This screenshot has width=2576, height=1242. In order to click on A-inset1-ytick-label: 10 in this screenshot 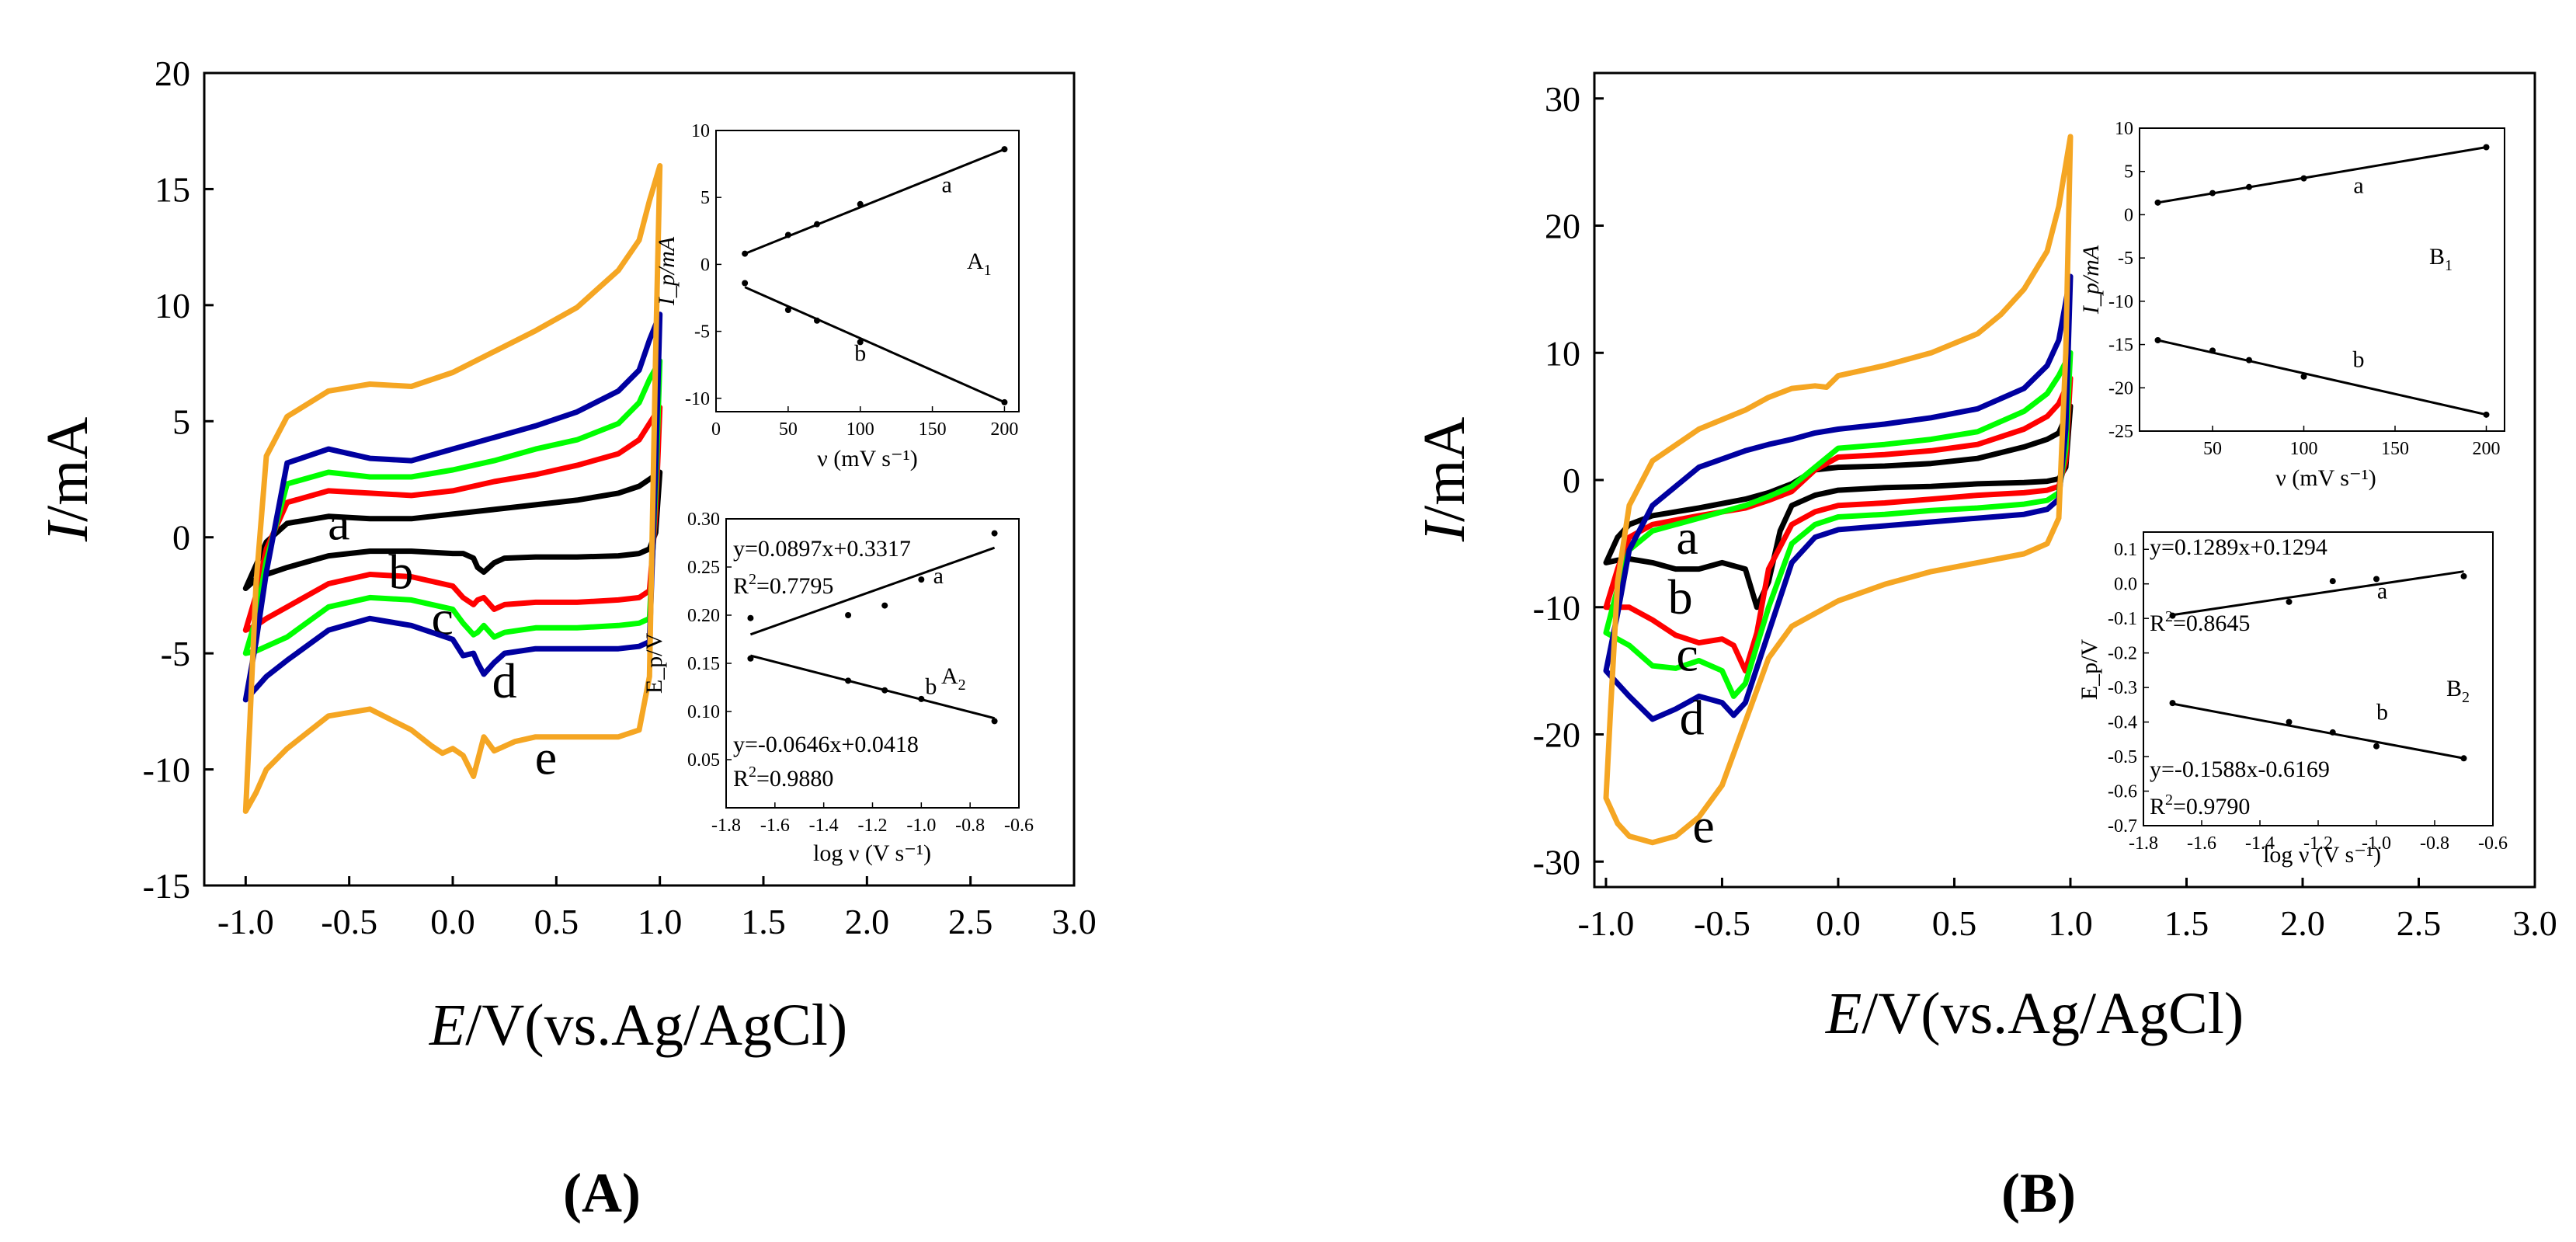, I will do `click(700, 131)`.